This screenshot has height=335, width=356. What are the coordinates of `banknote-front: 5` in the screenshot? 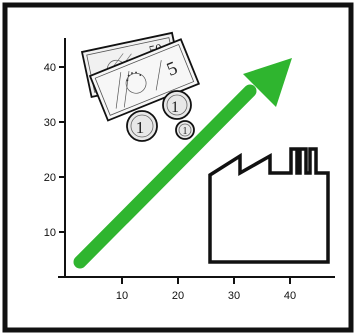 It's located at (144, 80).